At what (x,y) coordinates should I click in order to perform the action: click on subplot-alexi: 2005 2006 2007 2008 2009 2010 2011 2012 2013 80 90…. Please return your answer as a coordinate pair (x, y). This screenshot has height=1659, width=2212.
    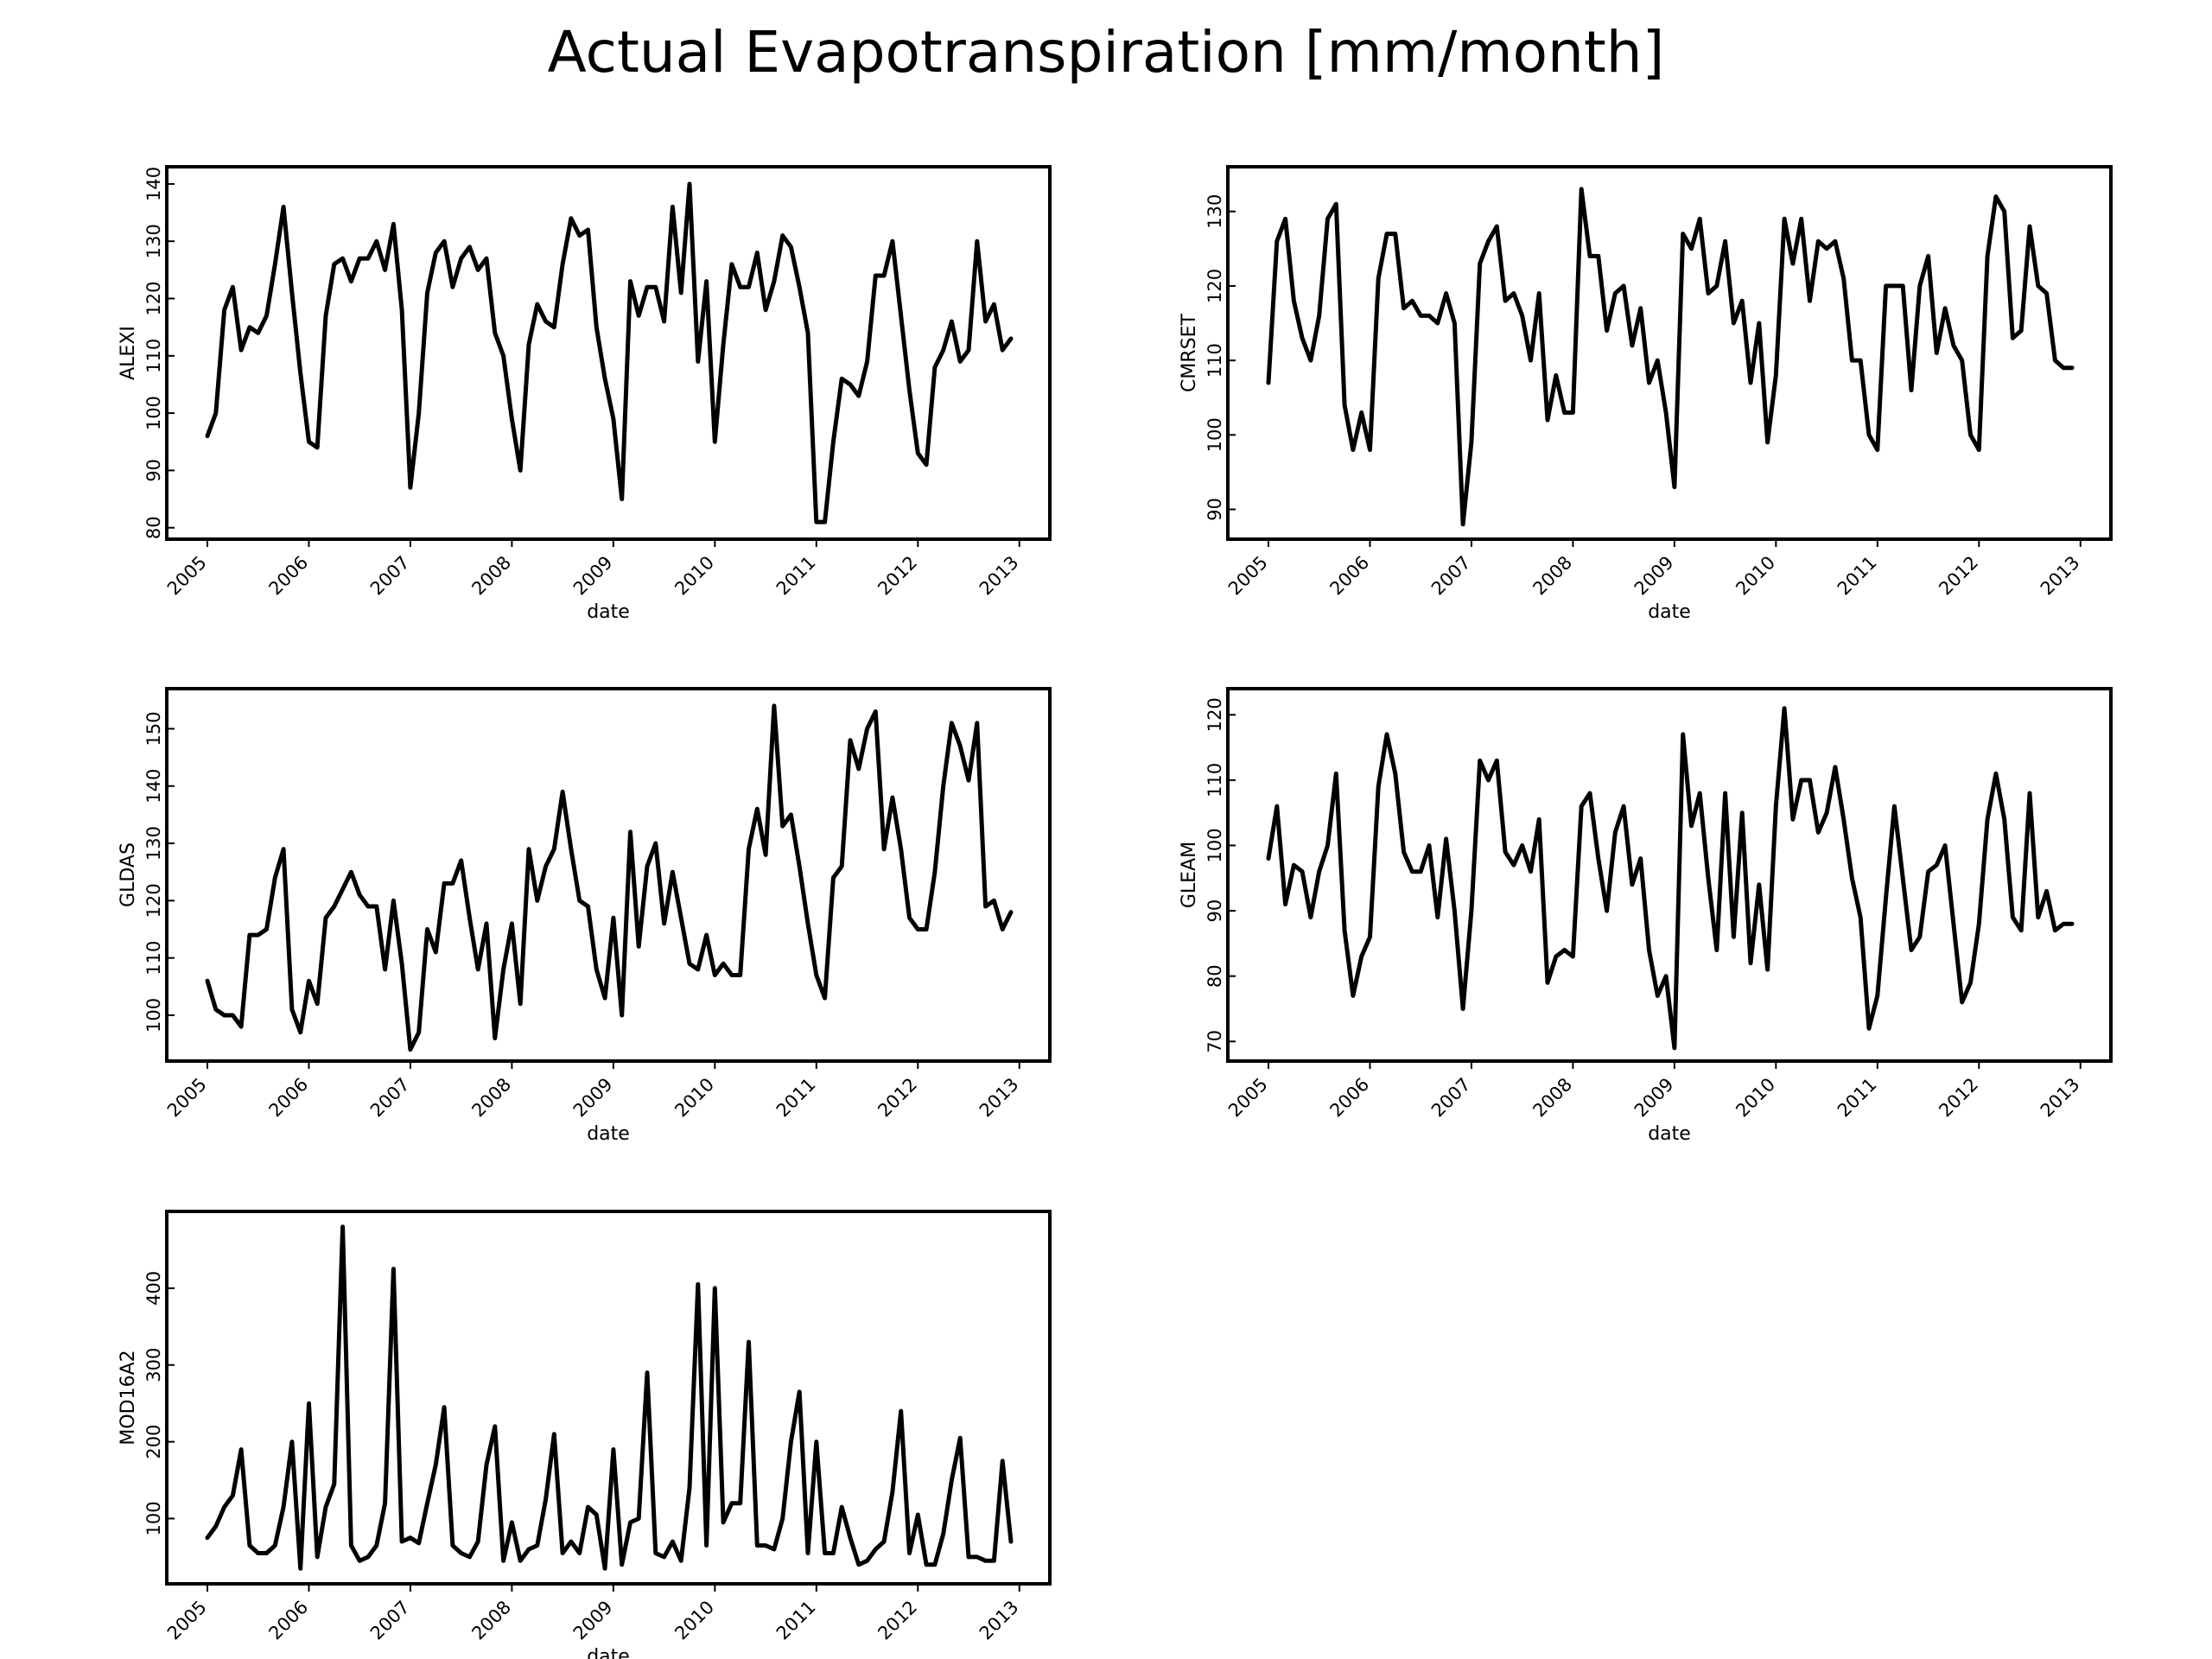
    Looking at the image, I should click on (585, 394).